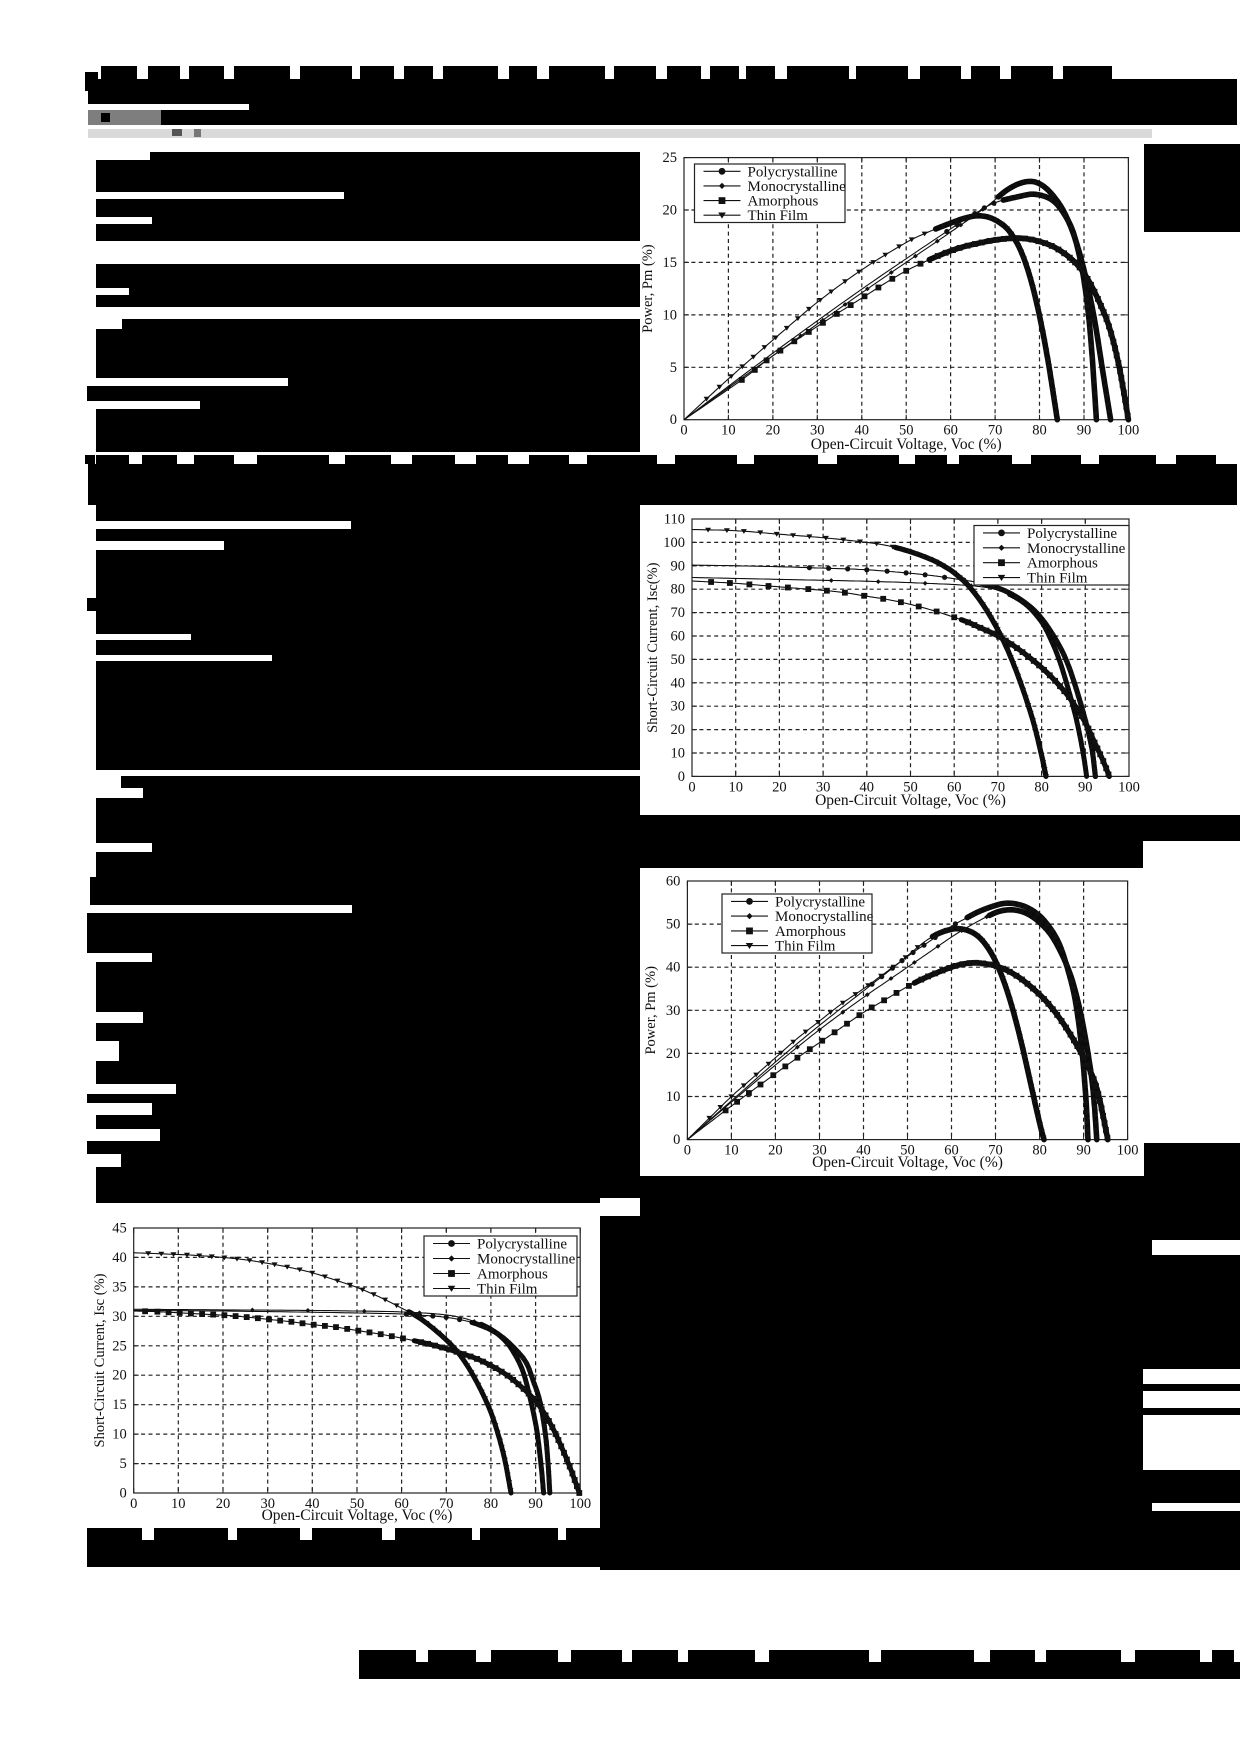 This screenshot has width=1240, height=1754. What do you see at coordinates (119, 1287) in the screenshot?
I see `svg-text: 35` at bounding box center [119, 1287].